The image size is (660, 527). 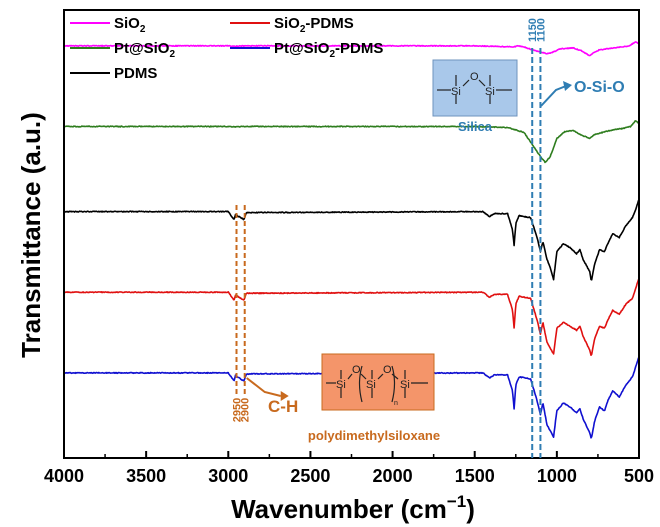 What do you see at coordinates (374, 435) in the screenshot?
I see `pdms-label: polydimethylsiloxane` at bounding box center [374, 435].